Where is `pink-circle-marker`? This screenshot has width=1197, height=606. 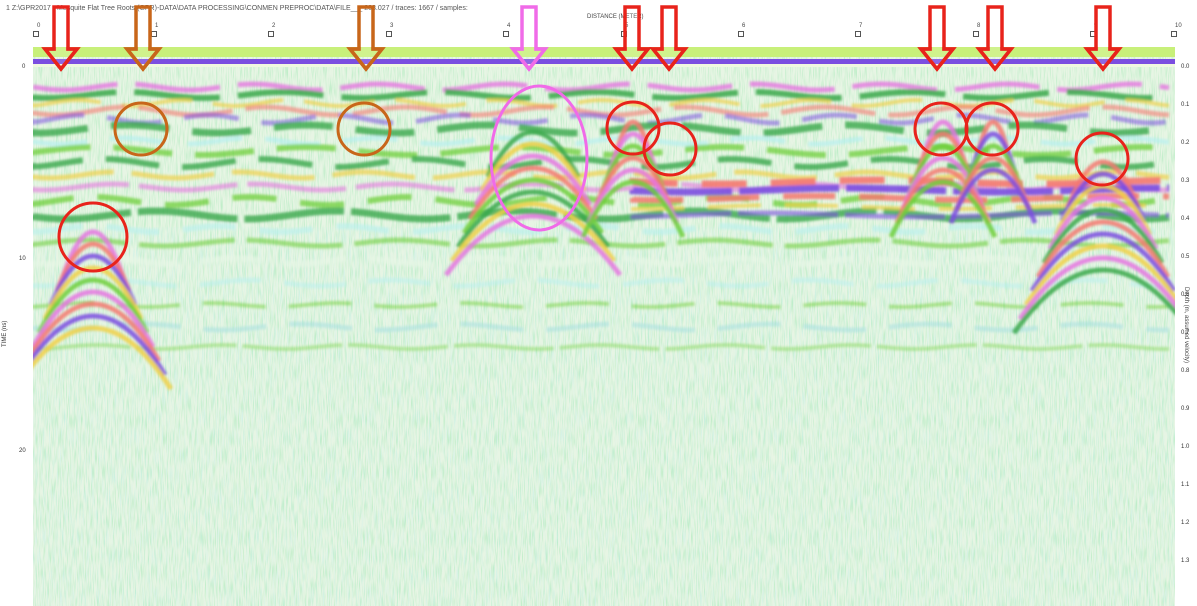 pink-circle-marker is located at coordinates (539, 158).